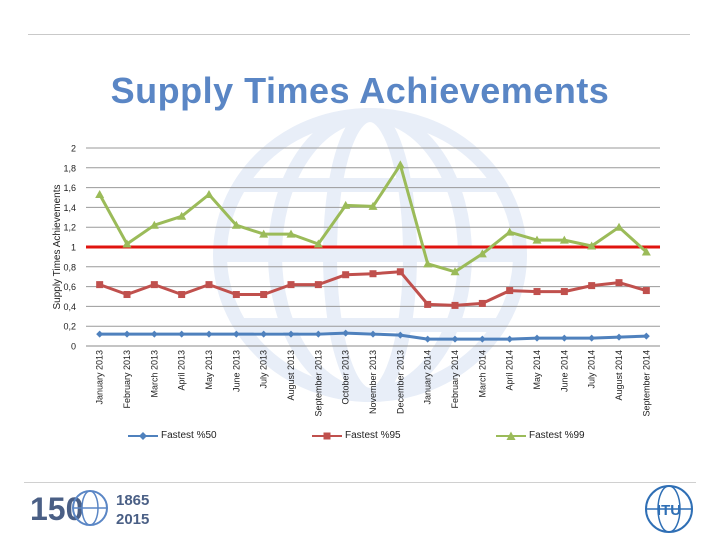 The height and width of the screenshot is (540, 720). What do you see at coordinates (56, 509) in the screenshot?
I see `logo-number: 150` at bounding box center [56, 509].